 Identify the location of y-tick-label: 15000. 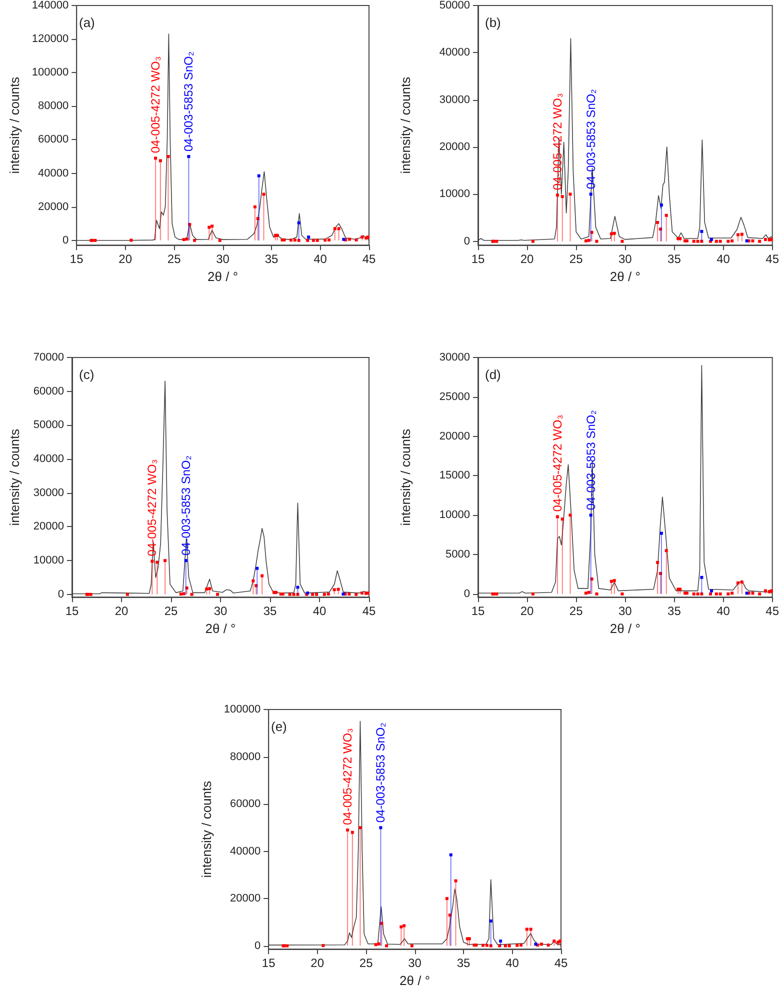
(454, 476).